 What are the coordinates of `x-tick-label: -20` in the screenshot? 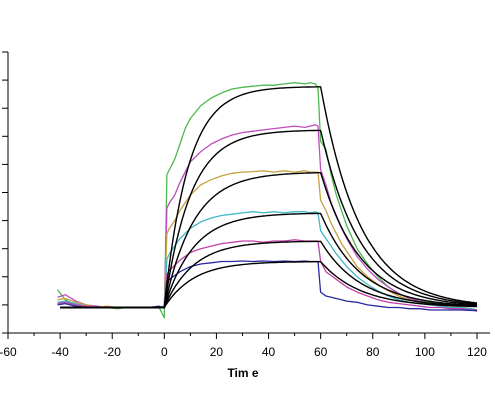 It's located at (113, 352).